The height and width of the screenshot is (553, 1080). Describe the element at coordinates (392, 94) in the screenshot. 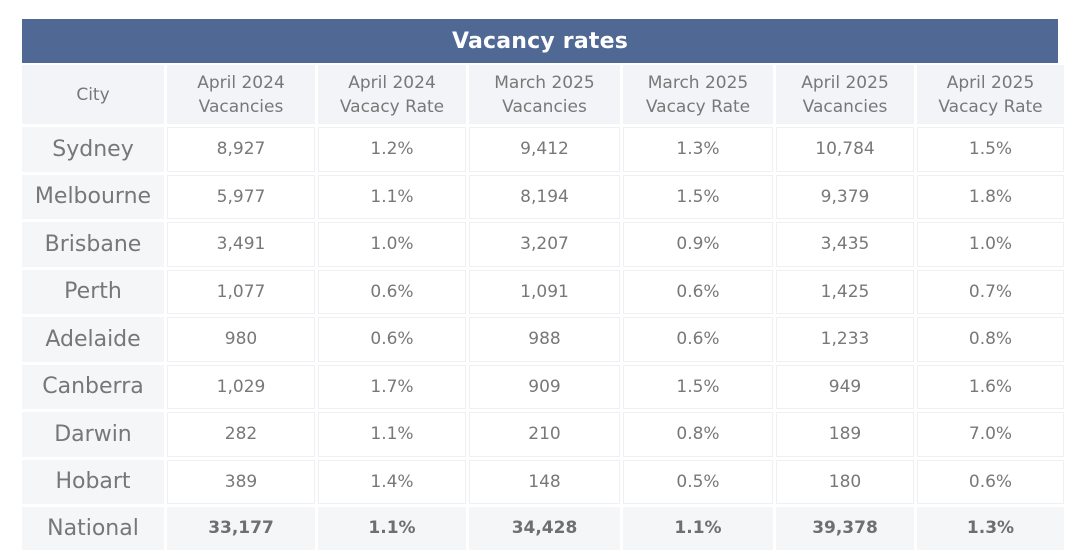

I see `column-header-2: April 2024 Vacacy Rate` at that location.